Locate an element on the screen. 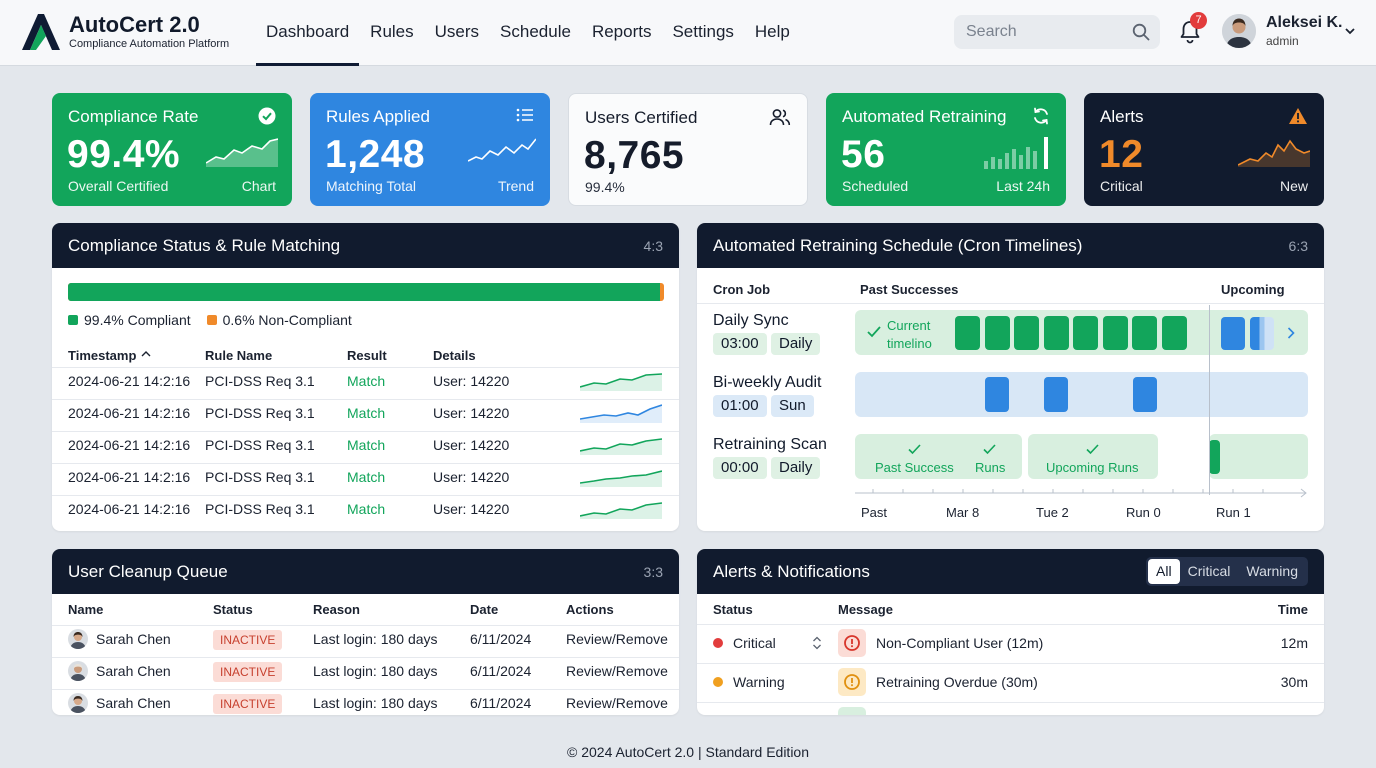 The height and width of the screenshot is (768, 1376). search-input is located at coordinates (1039, 32).